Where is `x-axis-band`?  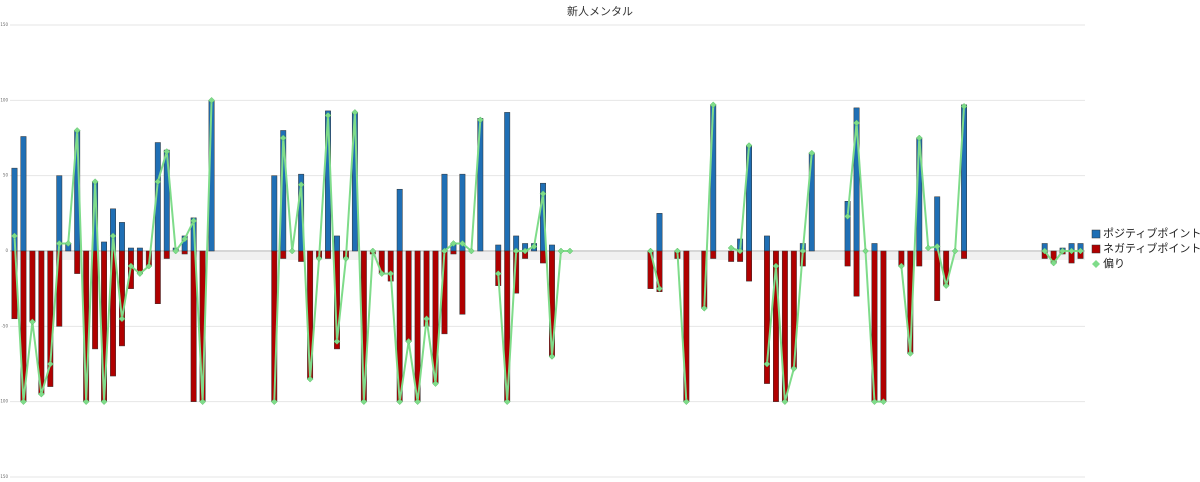 x-axis-band is located at coordinates (547, 255).